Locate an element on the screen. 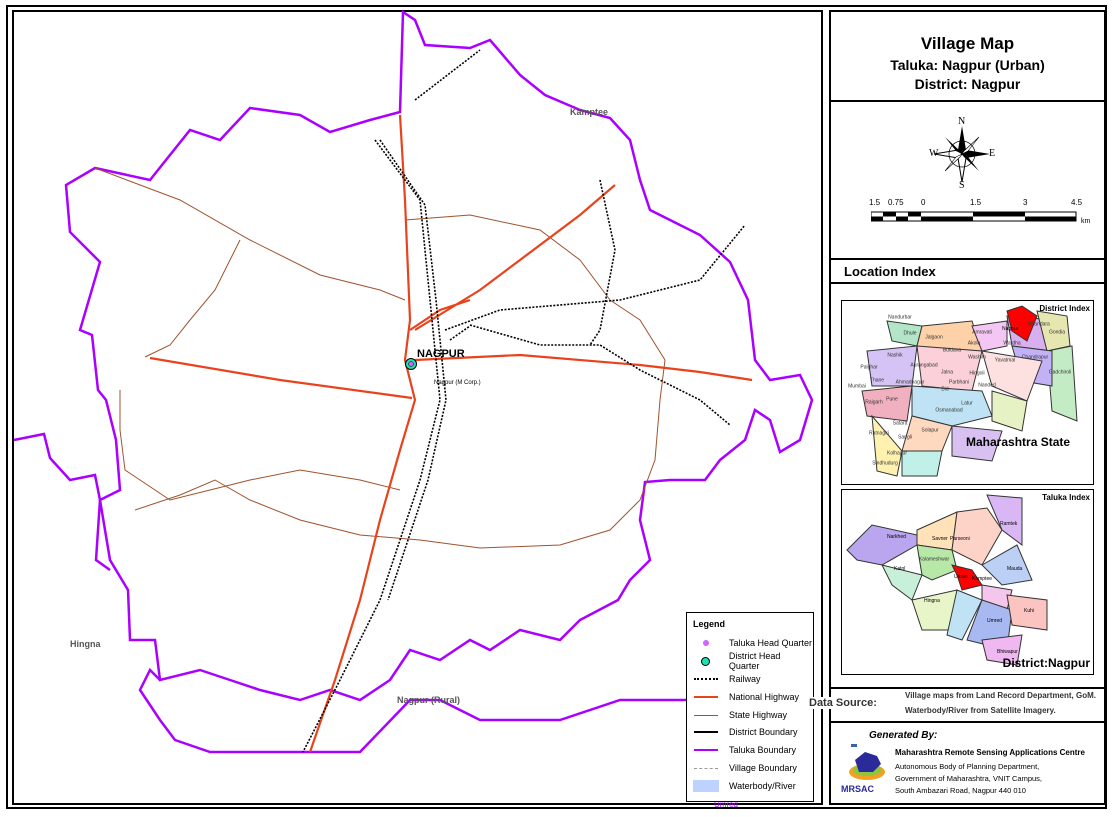 The height and width of the screenshot is (817, 1117). district-label: Akola is located at coordinates (974, 343).